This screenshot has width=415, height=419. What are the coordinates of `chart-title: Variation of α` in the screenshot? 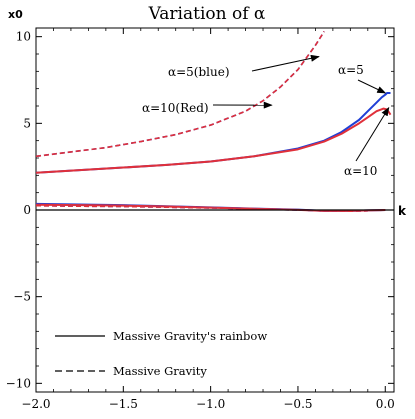 It's located at (207, 14).